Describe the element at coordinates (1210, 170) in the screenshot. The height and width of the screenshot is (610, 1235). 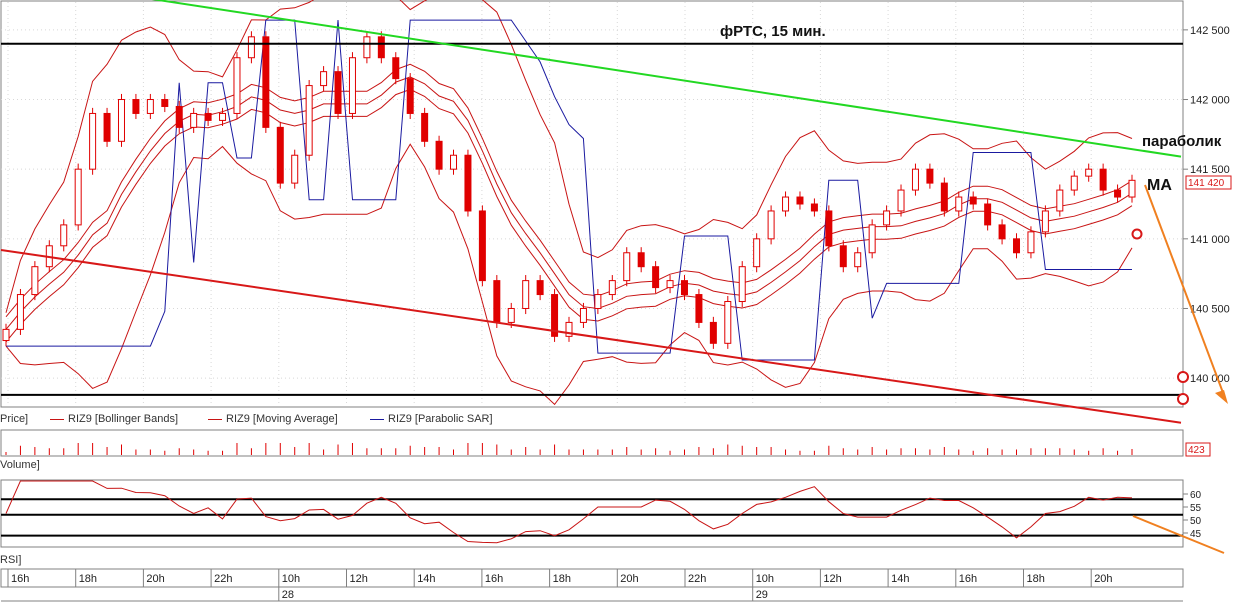
I see `price-tick-label: 141 500` at that location.